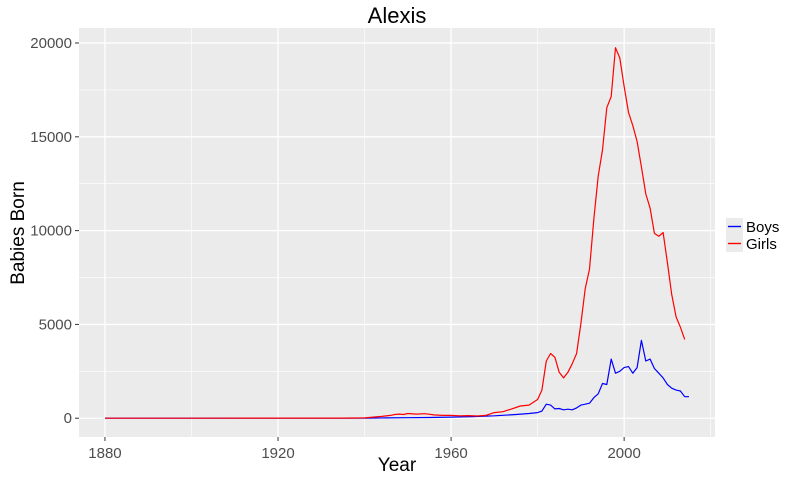 The height and width of the screenshot is (480, 800). What do you see at coordinates (51, 137) in the screenshot?
I see `y-tick-label: 15000` at bounding box center [51, 137].